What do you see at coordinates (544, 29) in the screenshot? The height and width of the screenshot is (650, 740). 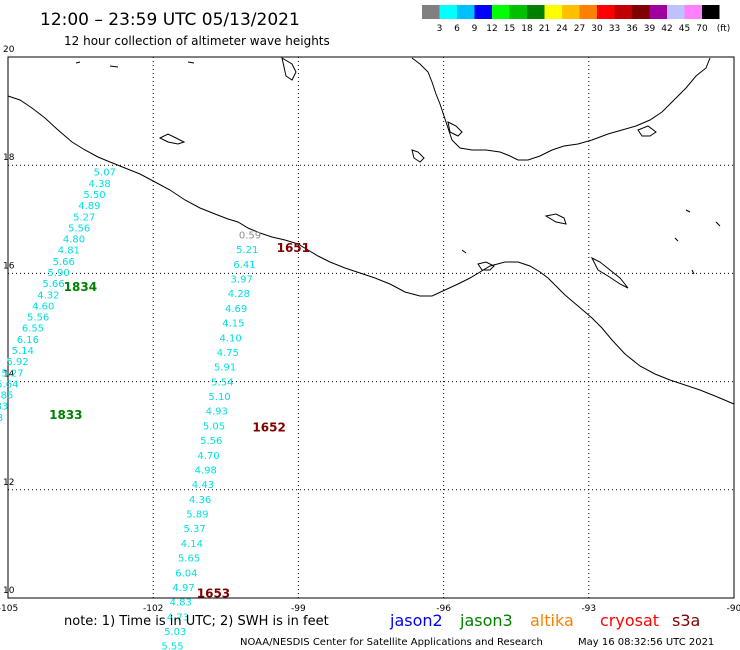 I see `legend-label: 21` at bounding box center [544, 29].